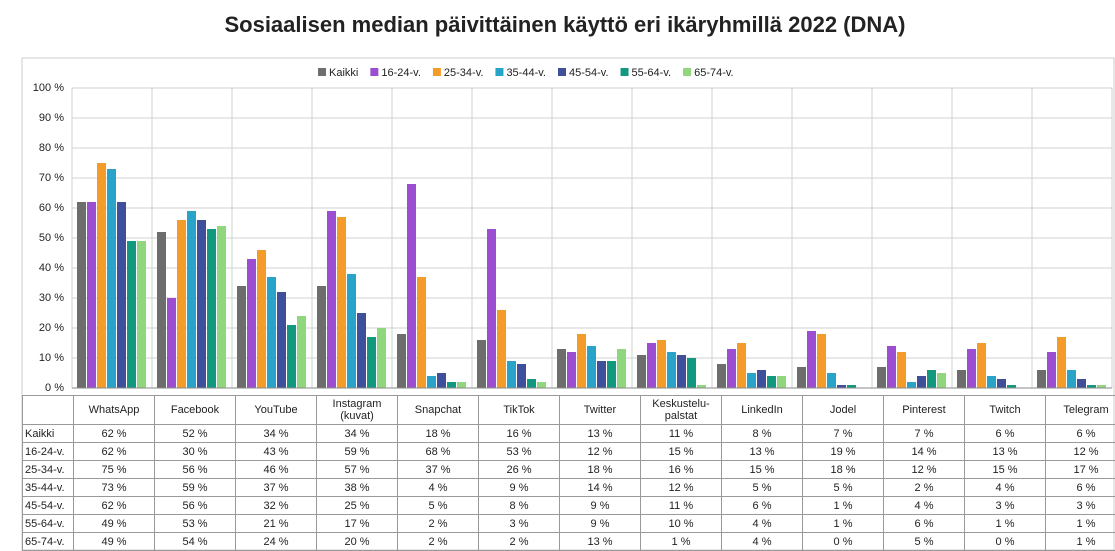 The height and width of the screenshot is (551, 1115). I want to click on table-cell: Pinterest, so click(924, 410).